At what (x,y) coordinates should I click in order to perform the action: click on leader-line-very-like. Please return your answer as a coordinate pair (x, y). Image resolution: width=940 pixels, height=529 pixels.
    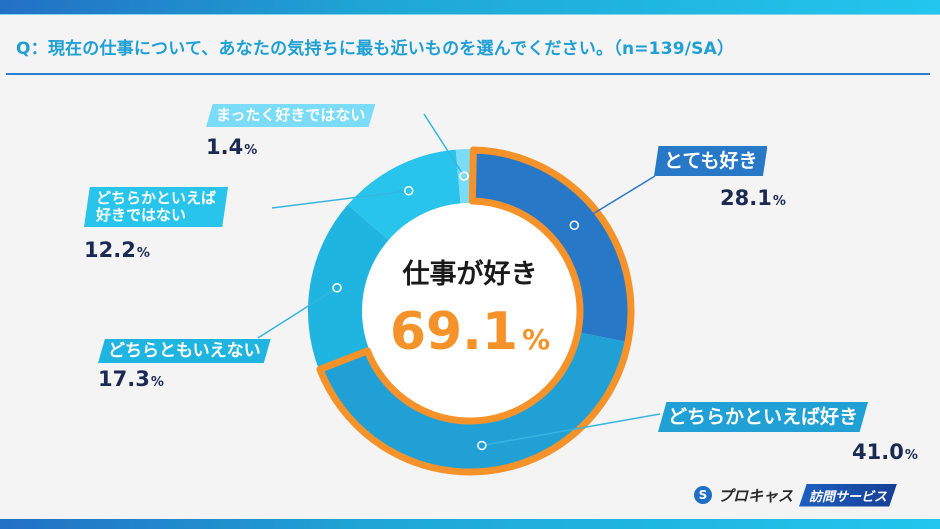
    Looking at the image, I should click on (614, 200).